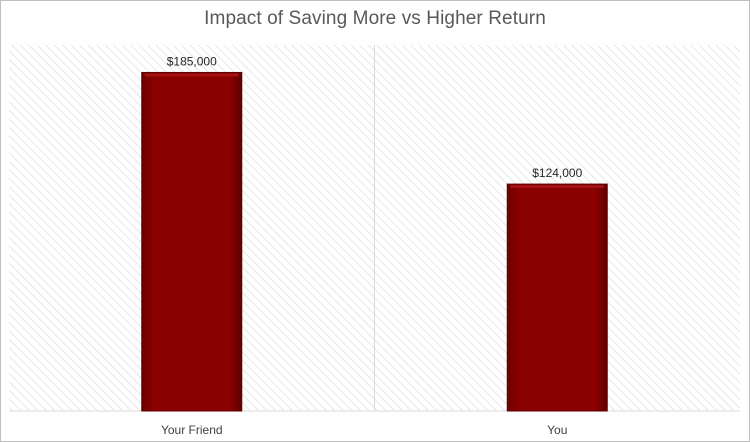 This screenshot has height=442, width=750. What do you see at coordinates (557, 430) in the screenshot?
I see `x-tick-label-1: You` at bounding box center [557, 430].